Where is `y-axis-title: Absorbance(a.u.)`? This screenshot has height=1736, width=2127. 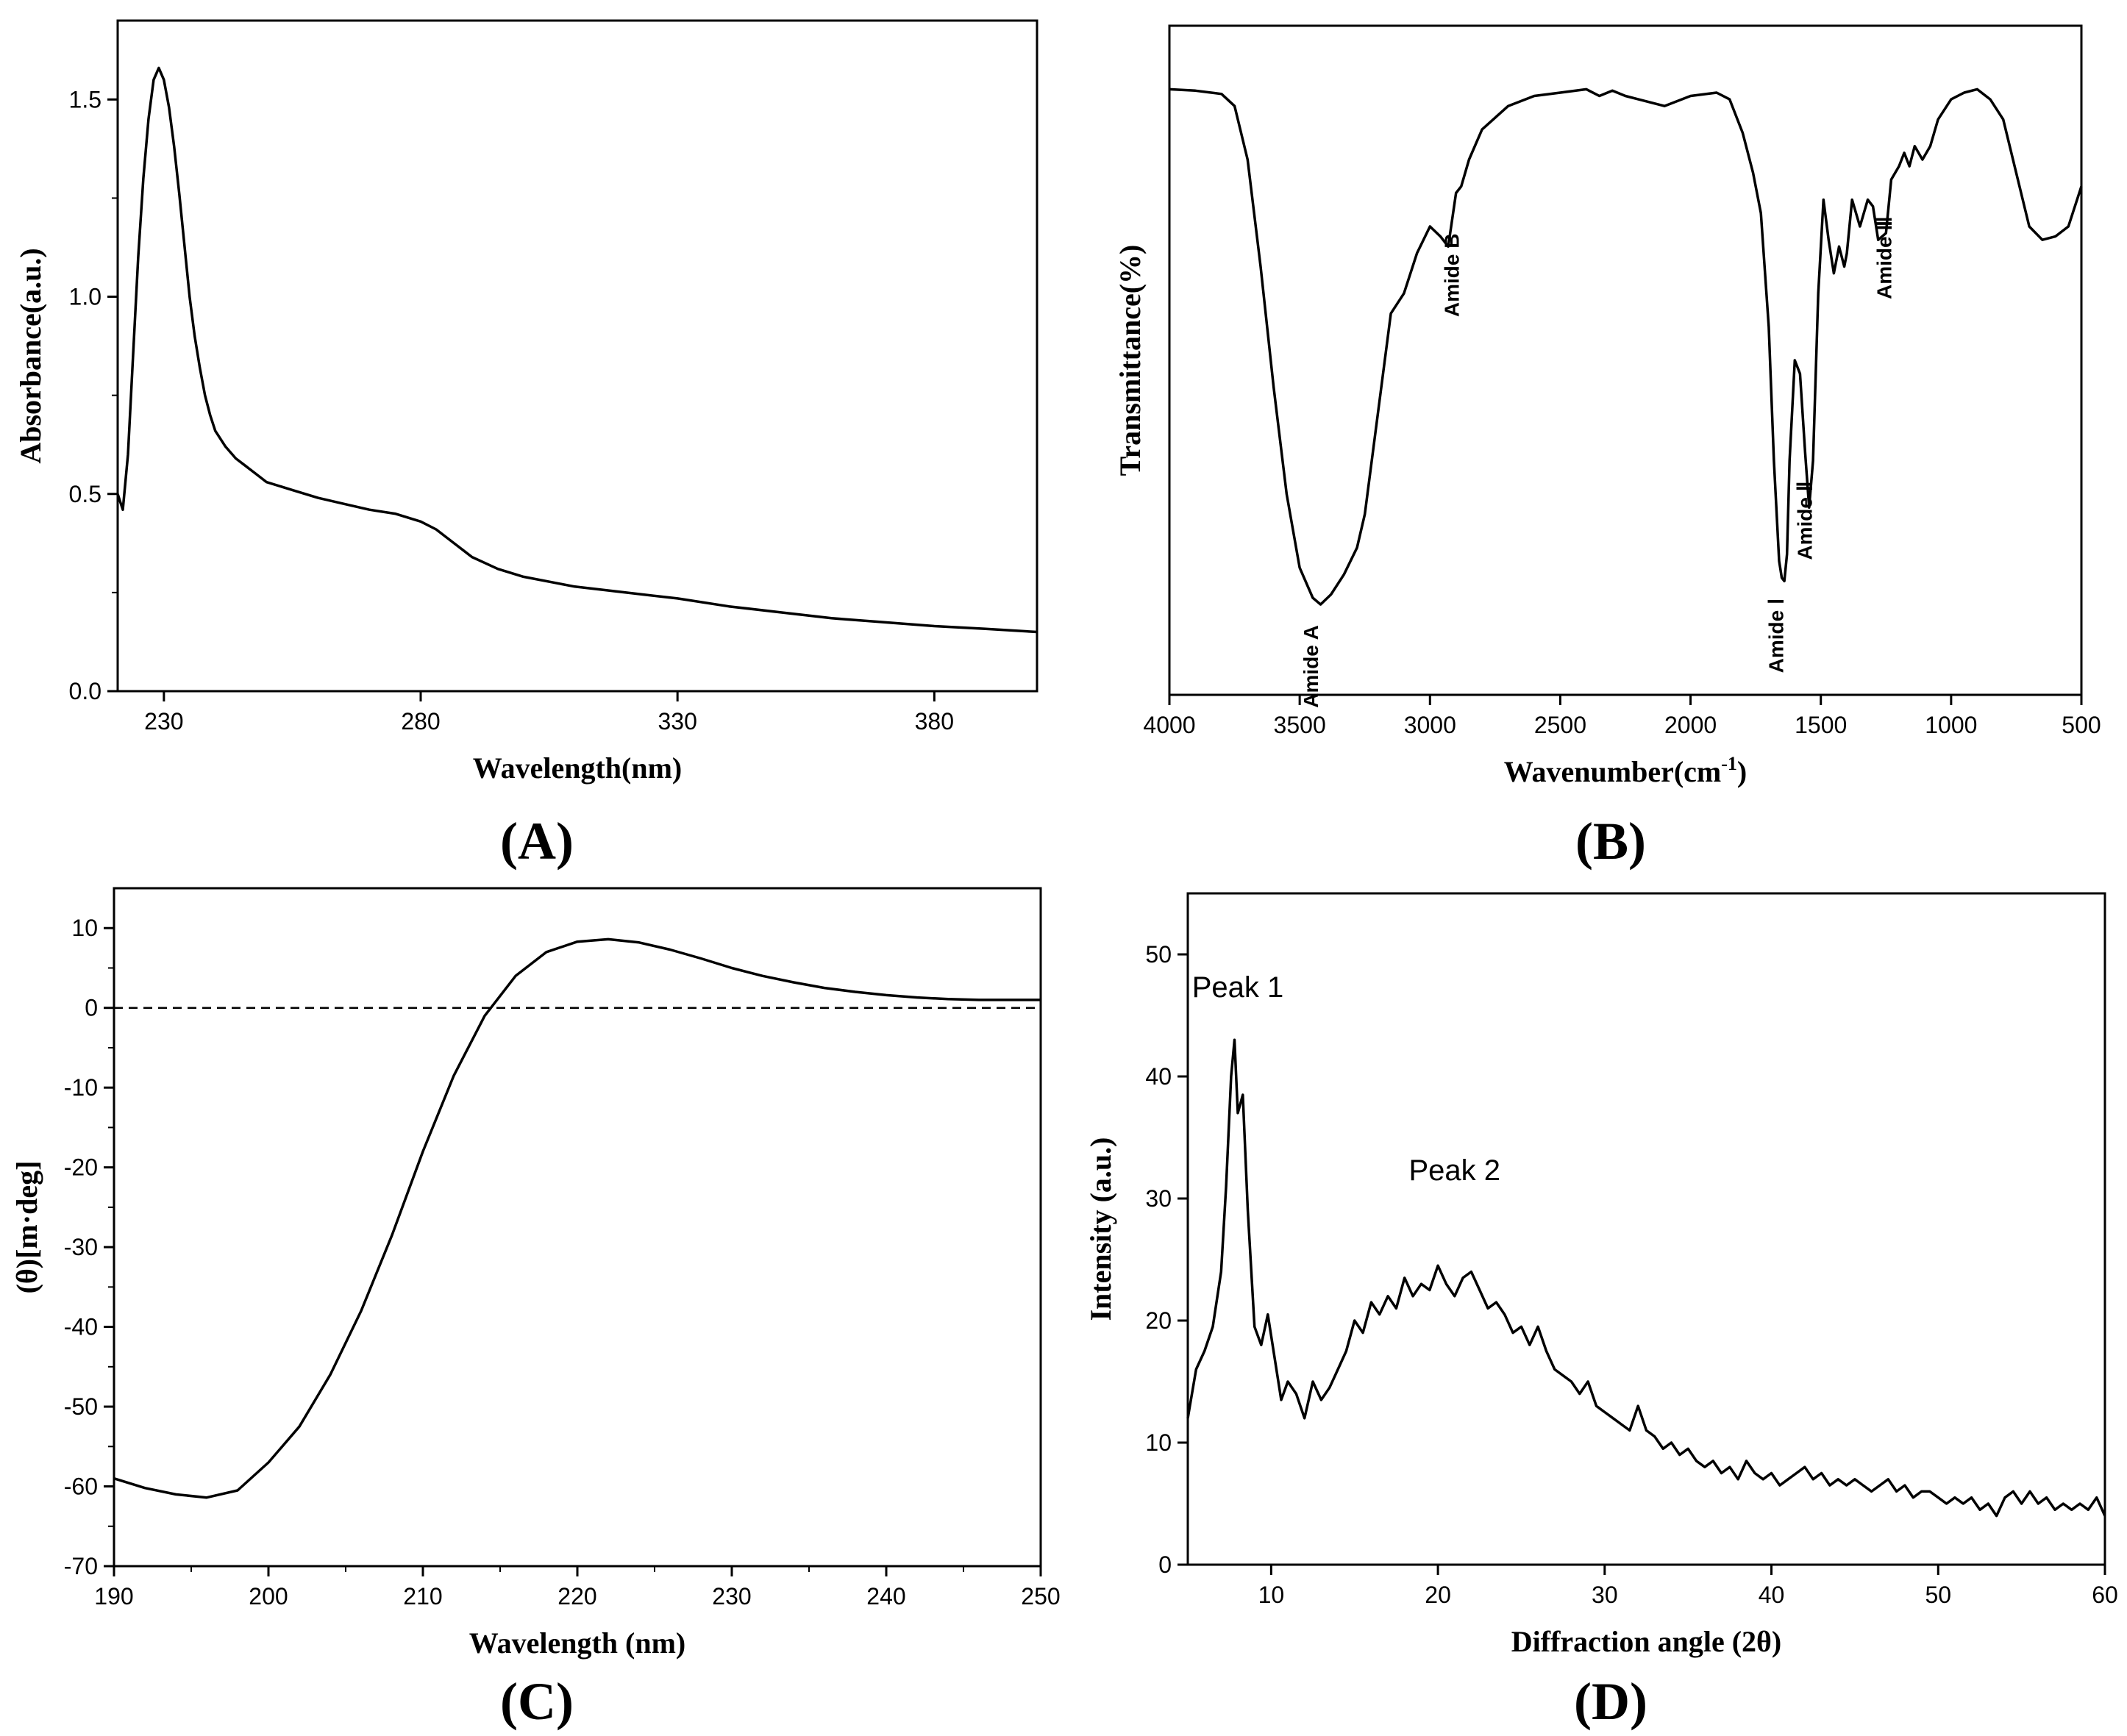 y-axis-title: Absorbance(a.u.) is located at coordinates (31, 355).